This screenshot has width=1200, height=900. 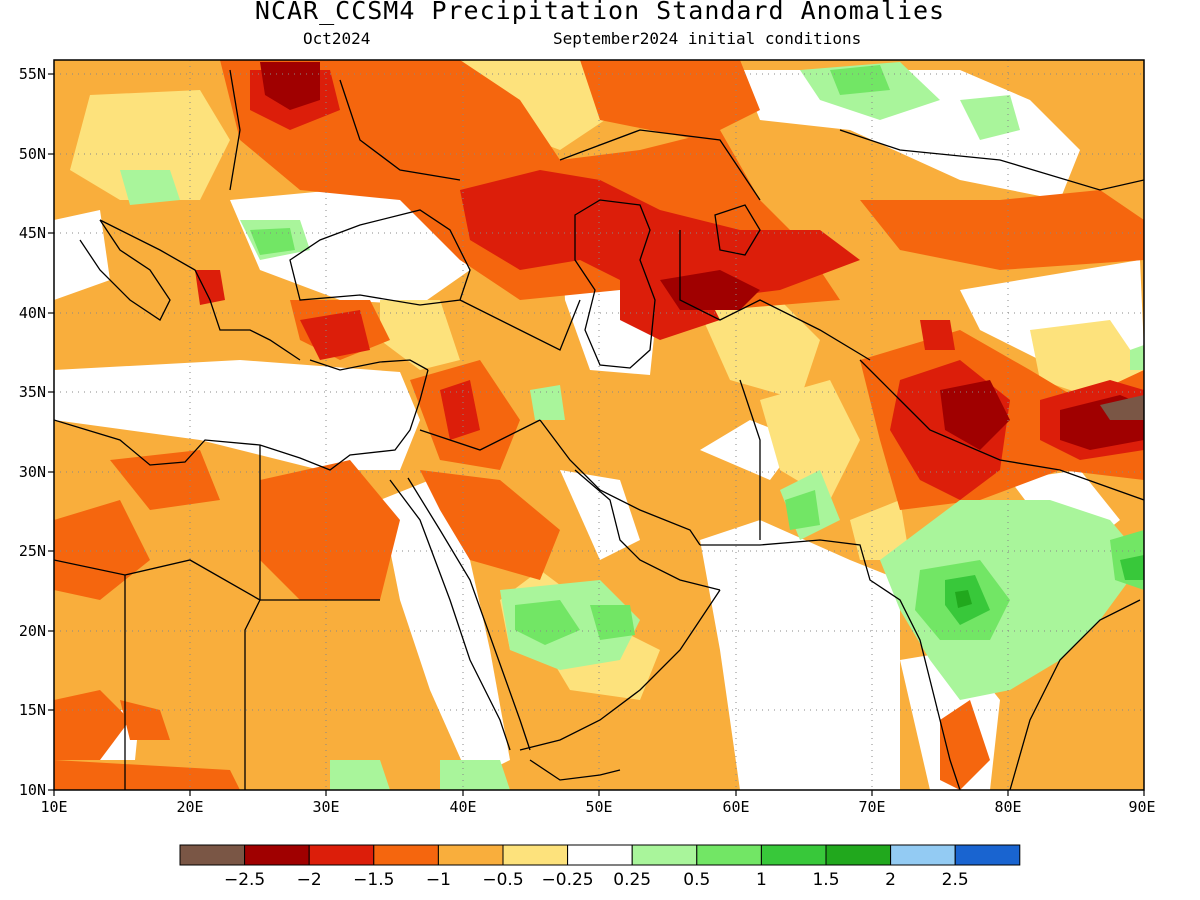 I want to click on lat-label: 55N, so click(x=32, y=74).